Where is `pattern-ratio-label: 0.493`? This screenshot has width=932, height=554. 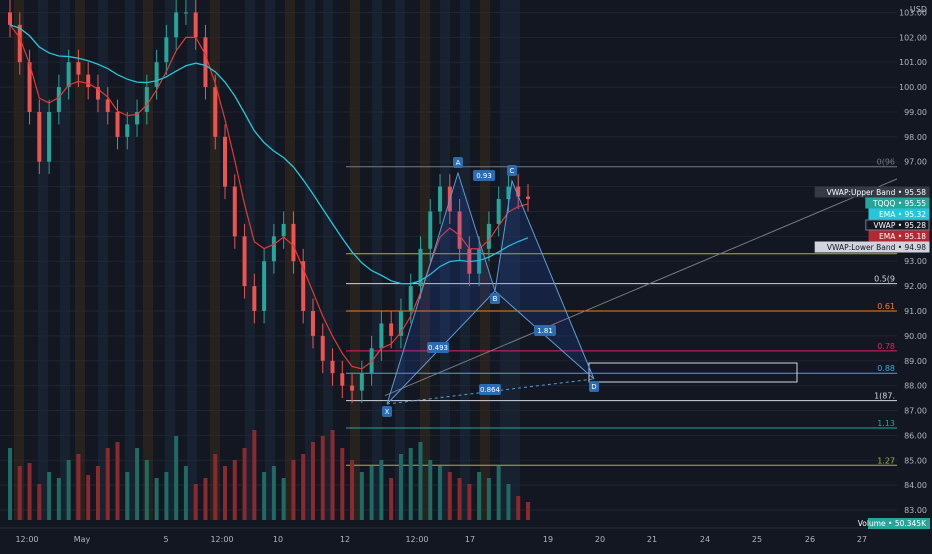 pattern-ratio-label: 0.493 is located at coordinates (438, 348).